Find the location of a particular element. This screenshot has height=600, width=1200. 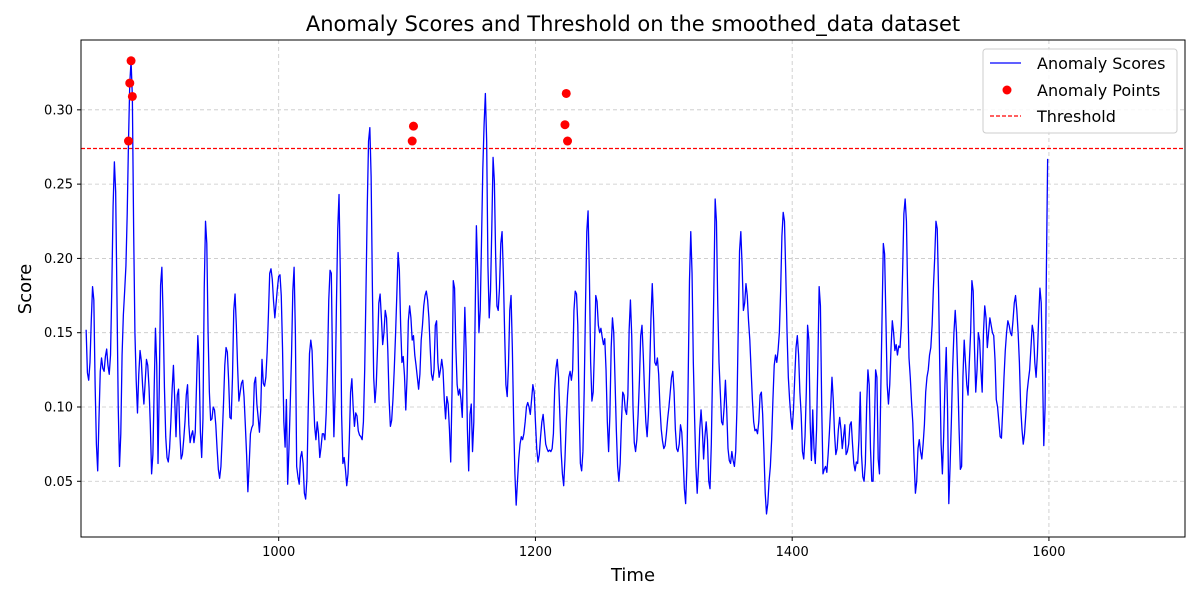

y-tick-label: 0.05 is located at coordinates (58, 482).